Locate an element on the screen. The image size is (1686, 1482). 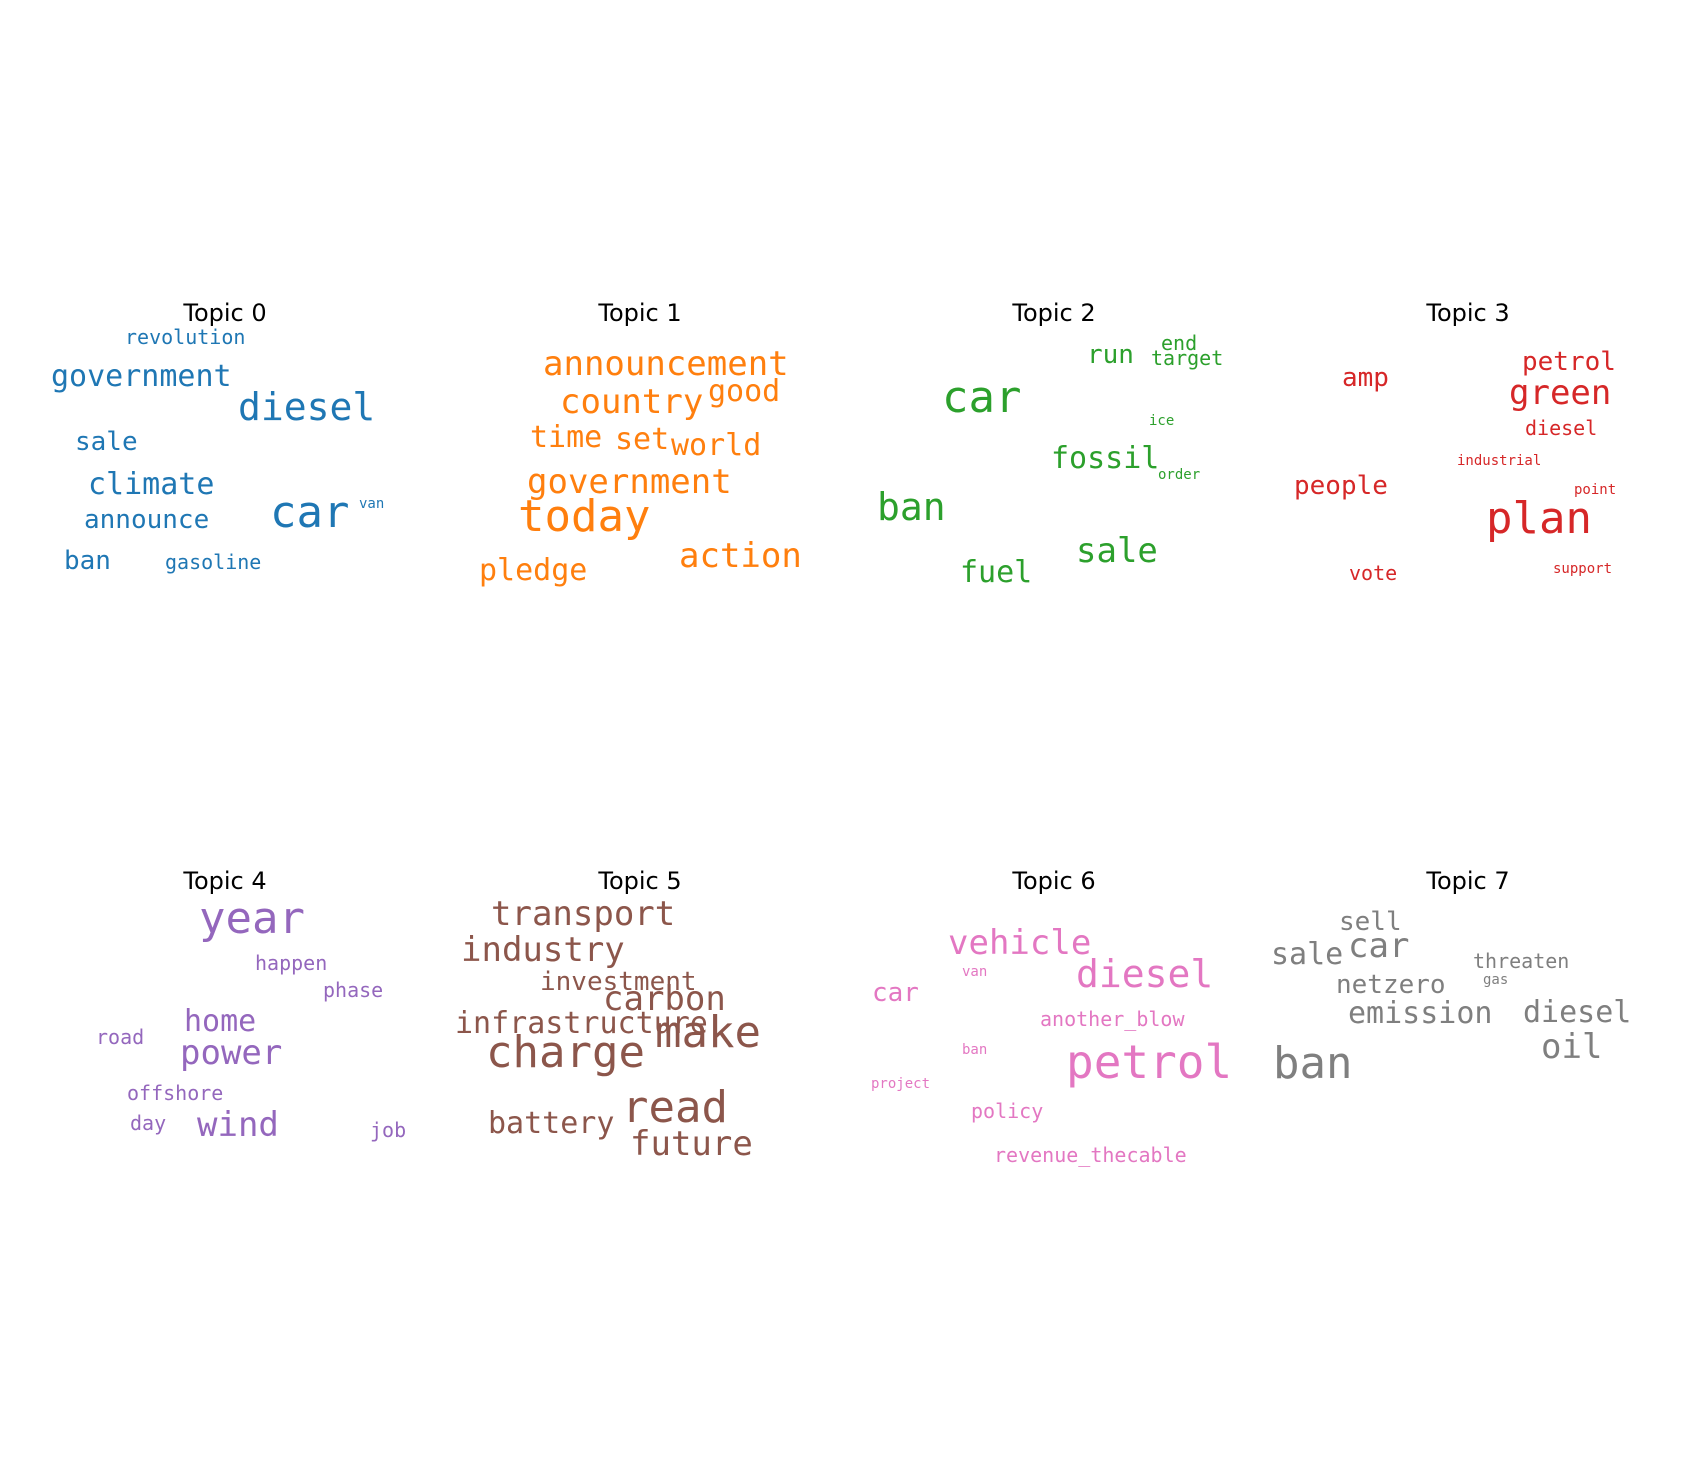
panel-title: Topic 4 is located at coordinates (225, 881).